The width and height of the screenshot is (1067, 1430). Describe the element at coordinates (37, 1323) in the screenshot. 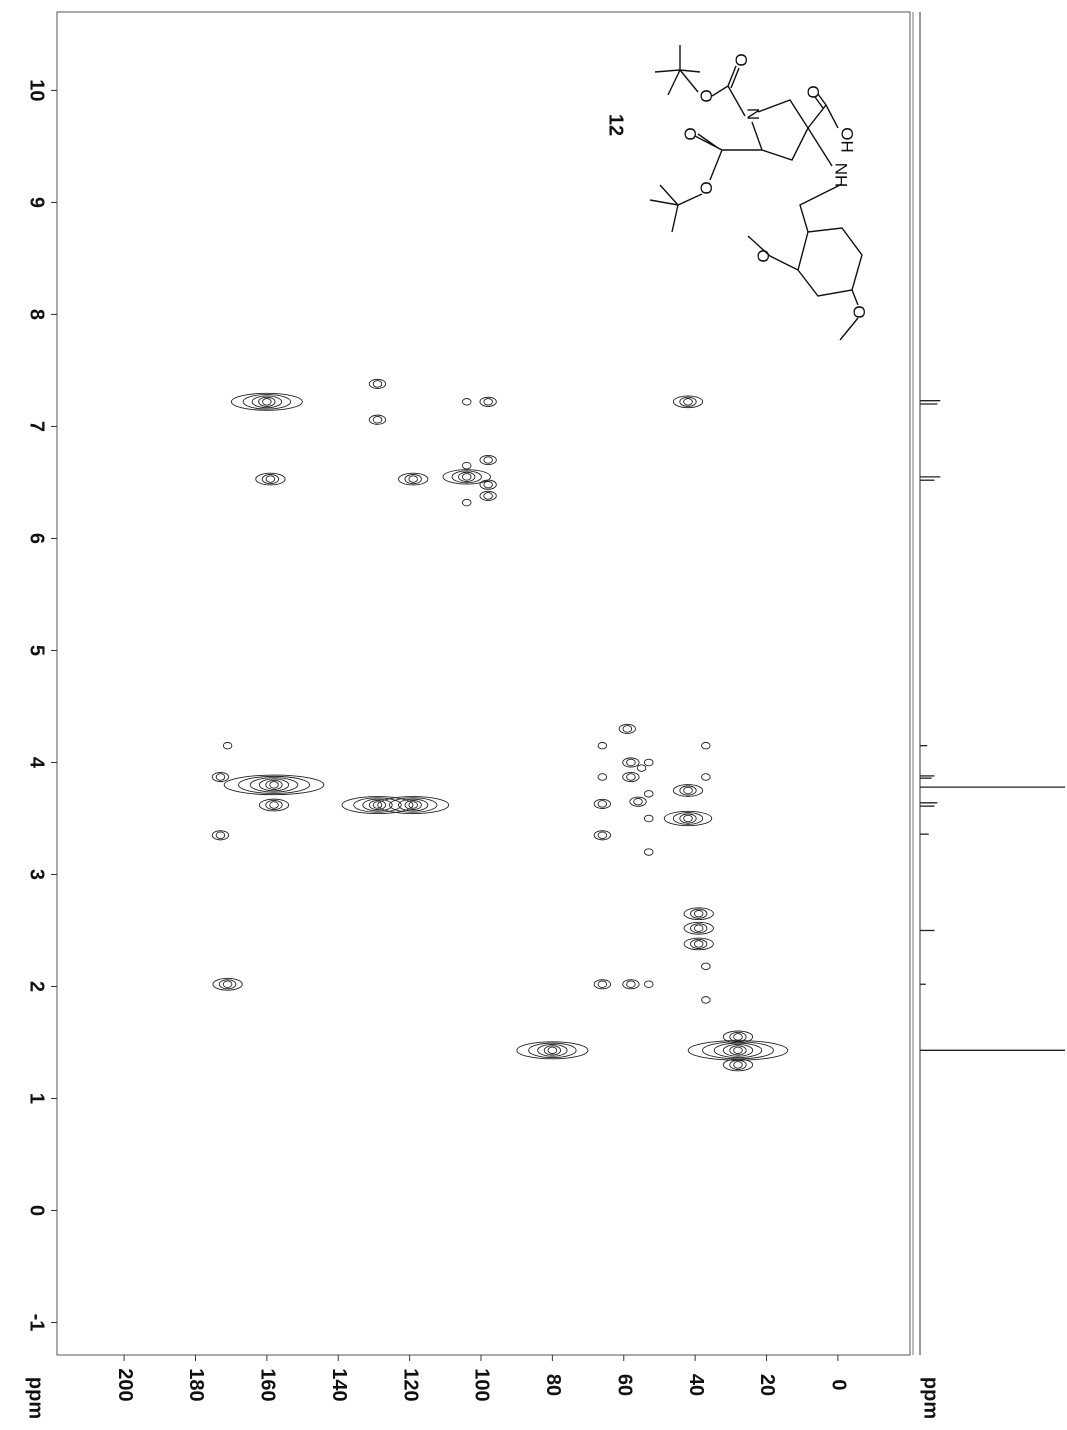

I see `y-tick-label: -1` at that location.